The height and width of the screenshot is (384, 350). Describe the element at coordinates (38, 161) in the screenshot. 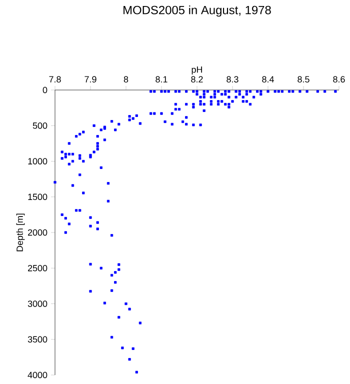

I see `y-tick-label: 1000` at that location.